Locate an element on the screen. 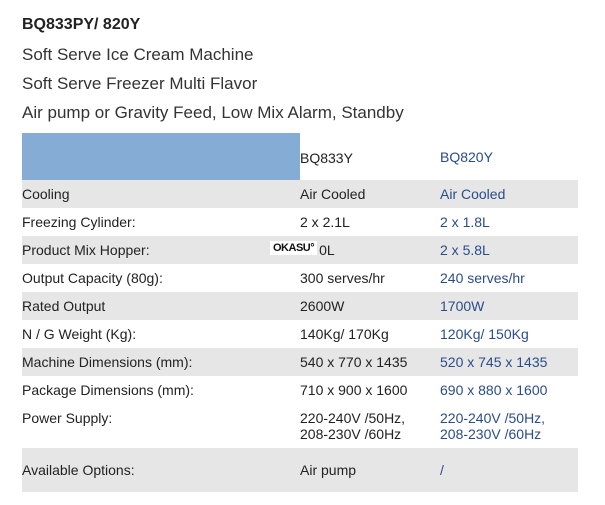 This screenshot has width=605, height=505. value-model-2: 2 x 1.8L is located at coordinates (465, 222).